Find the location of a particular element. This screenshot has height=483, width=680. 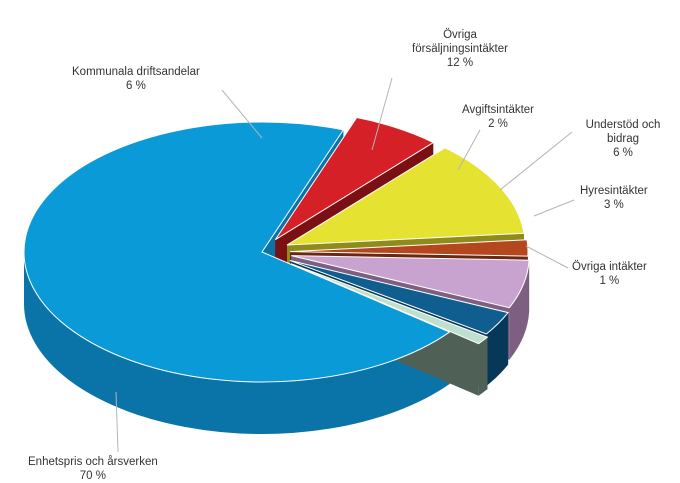

label-name: Avgiftsintäkter is located at coordinates (498, 110).